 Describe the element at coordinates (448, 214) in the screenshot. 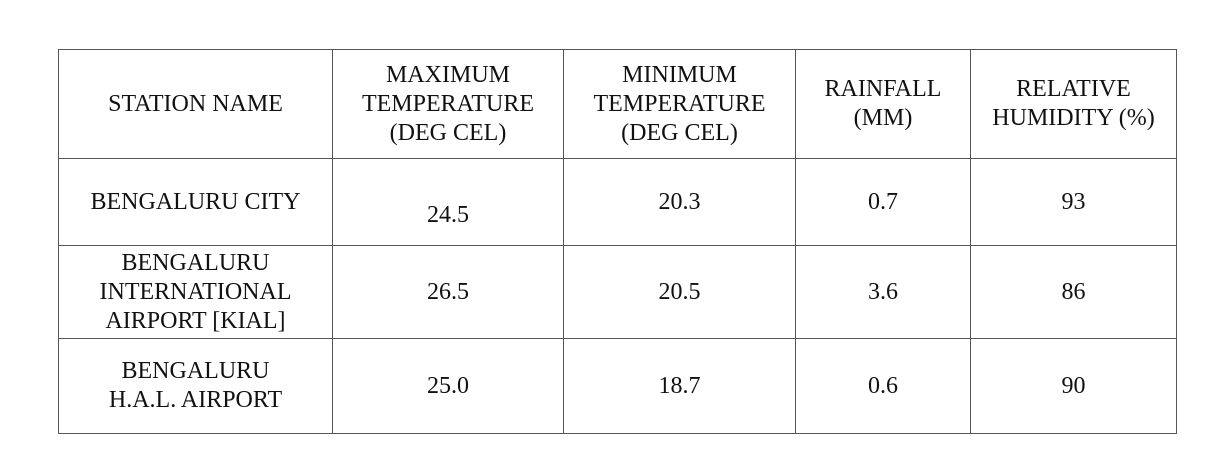

I see `max-temperature-value: 24.5` at that location.